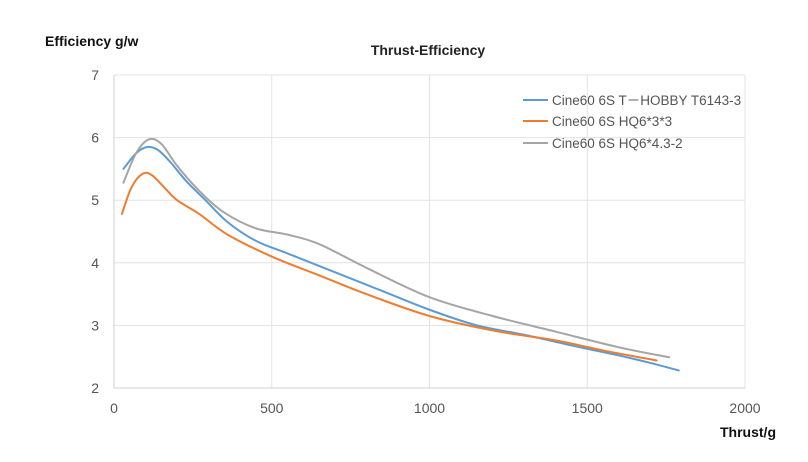  Describe the element at coordinates (95, 263) in the screenshot. I see `y-tick-label-4: 4` at that location.